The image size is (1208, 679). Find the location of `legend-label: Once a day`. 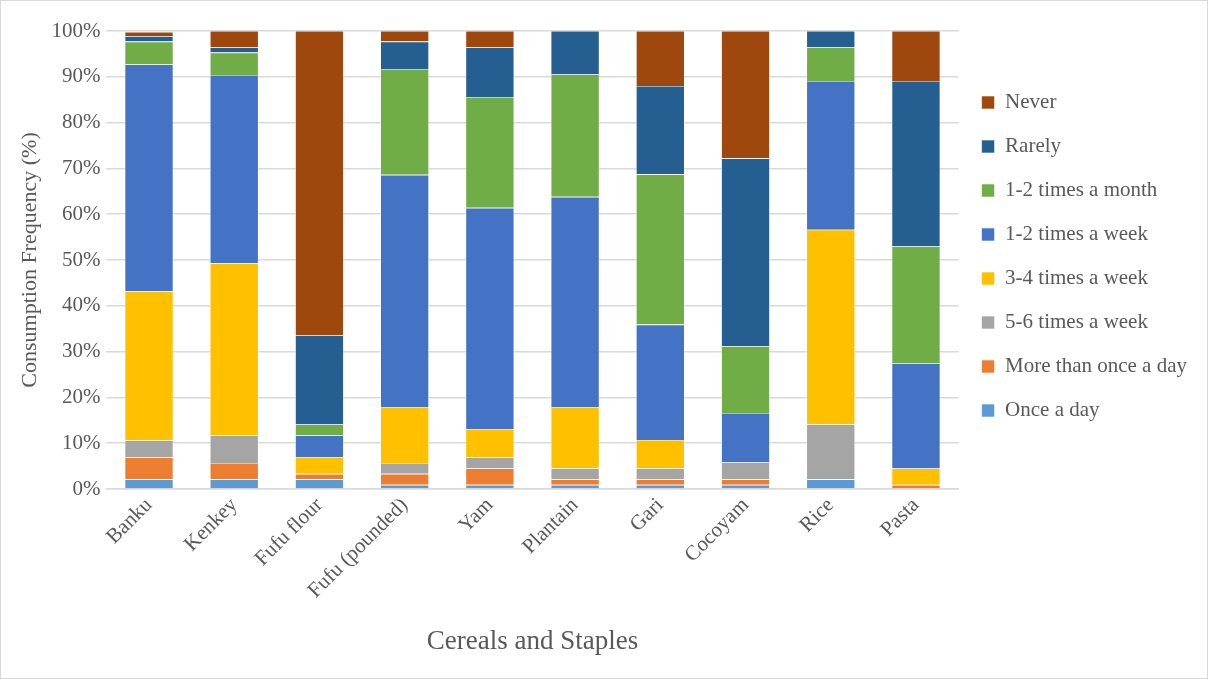

legend-label: Once a day is located at coordinates (1053, 409).